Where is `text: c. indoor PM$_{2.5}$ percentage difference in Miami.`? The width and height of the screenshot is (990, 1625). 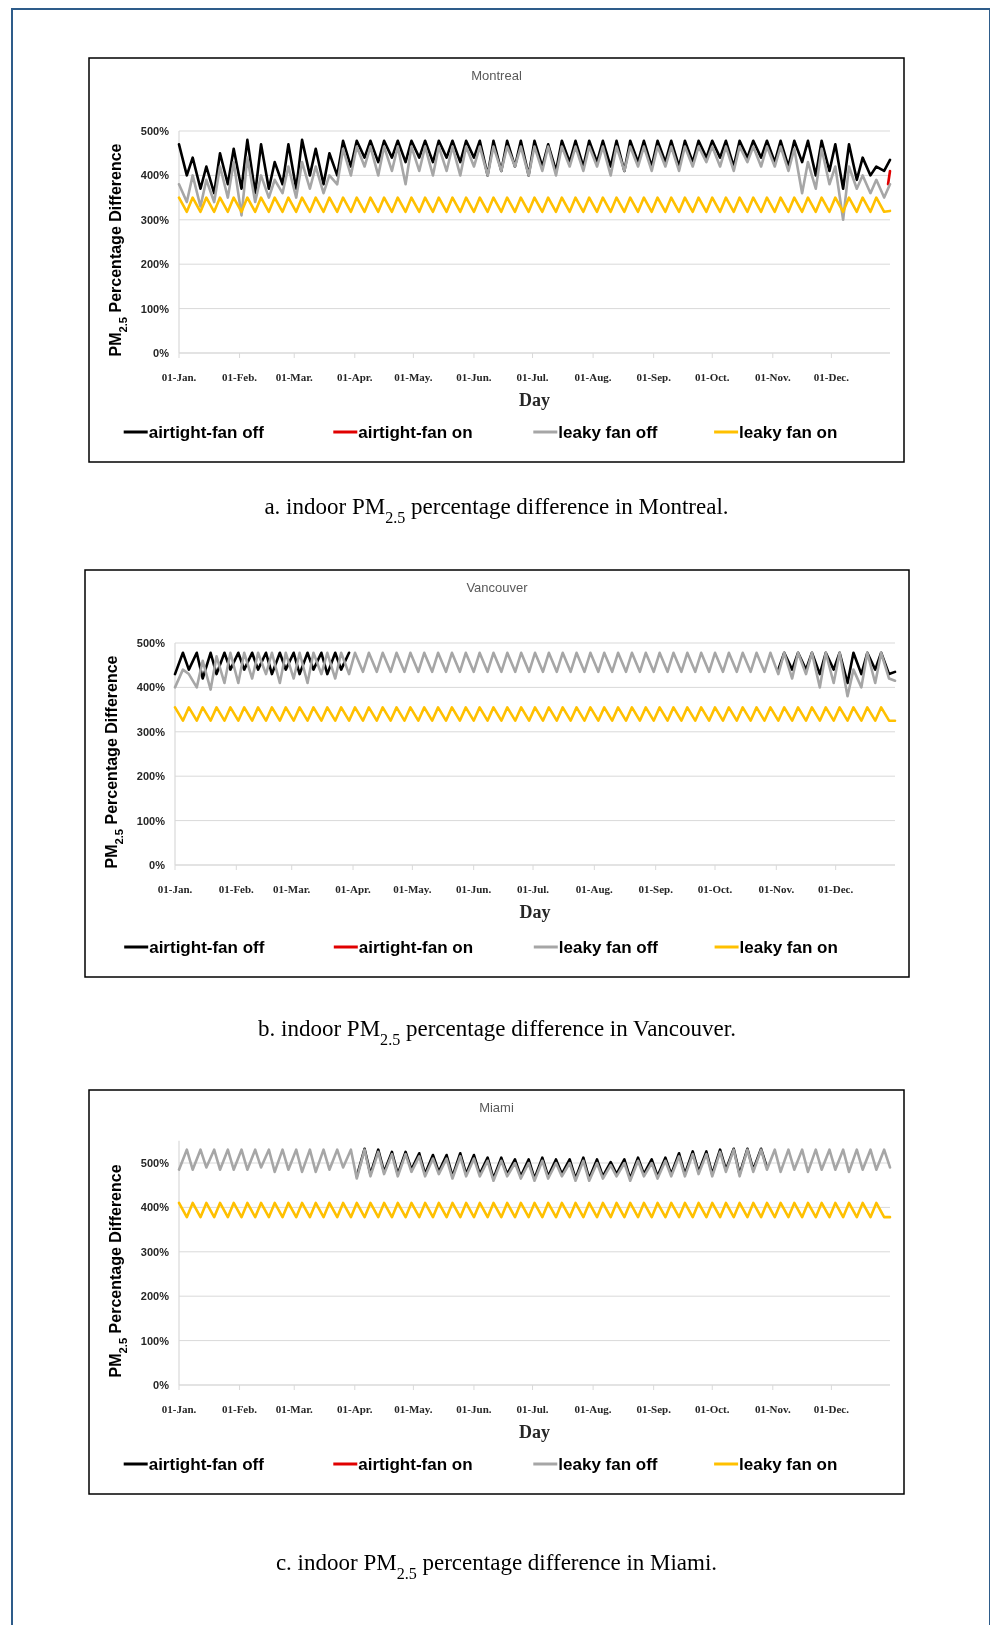
text: c. indoor PM$_{2.5}$ percentage difference in Miami. is located at coordinates (496, 1566).